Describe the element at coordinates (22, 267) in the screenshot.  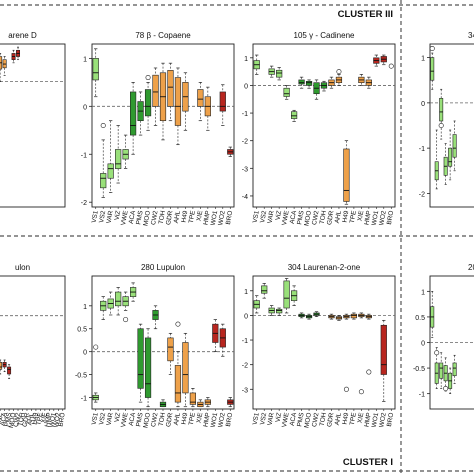
I see `chart-title: ulon` at that location.